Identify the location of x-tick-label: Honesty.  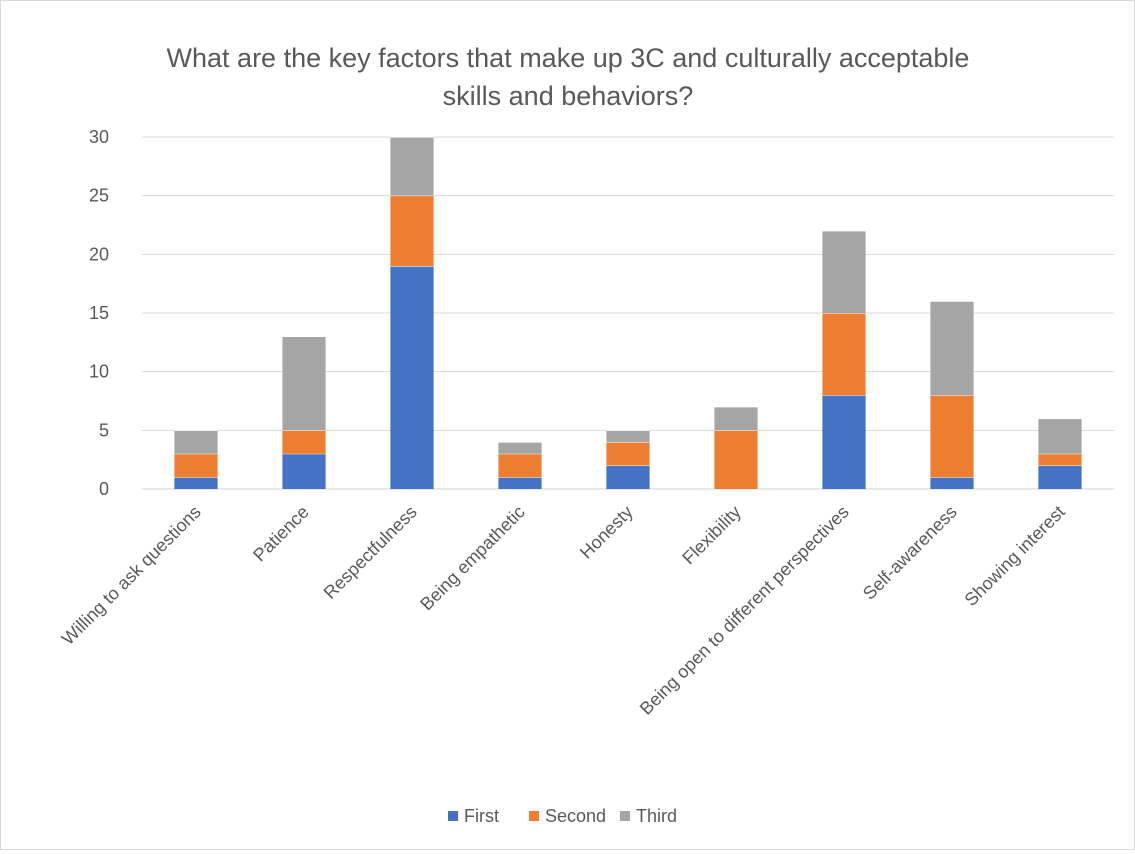
(606, 532).